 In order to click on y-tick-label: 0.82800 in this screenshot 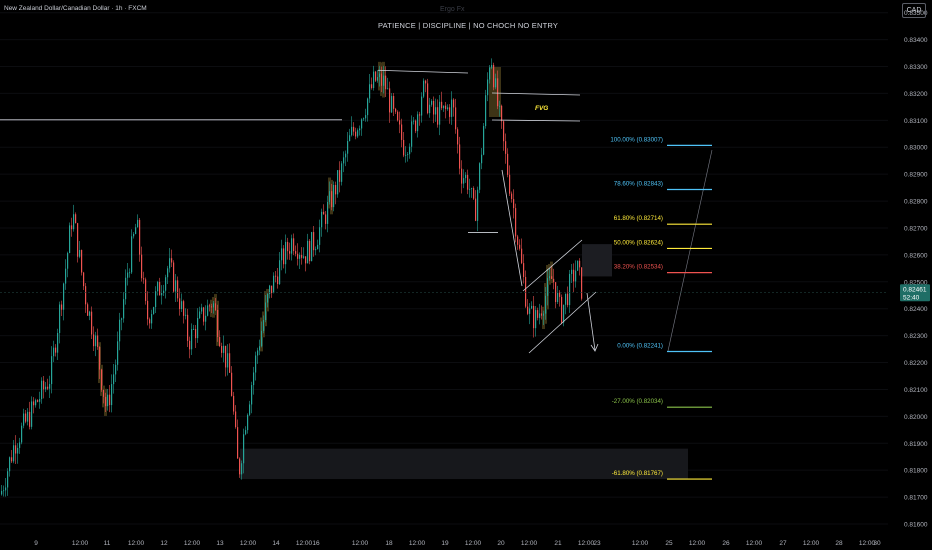, I will do `click(916, 202)`.